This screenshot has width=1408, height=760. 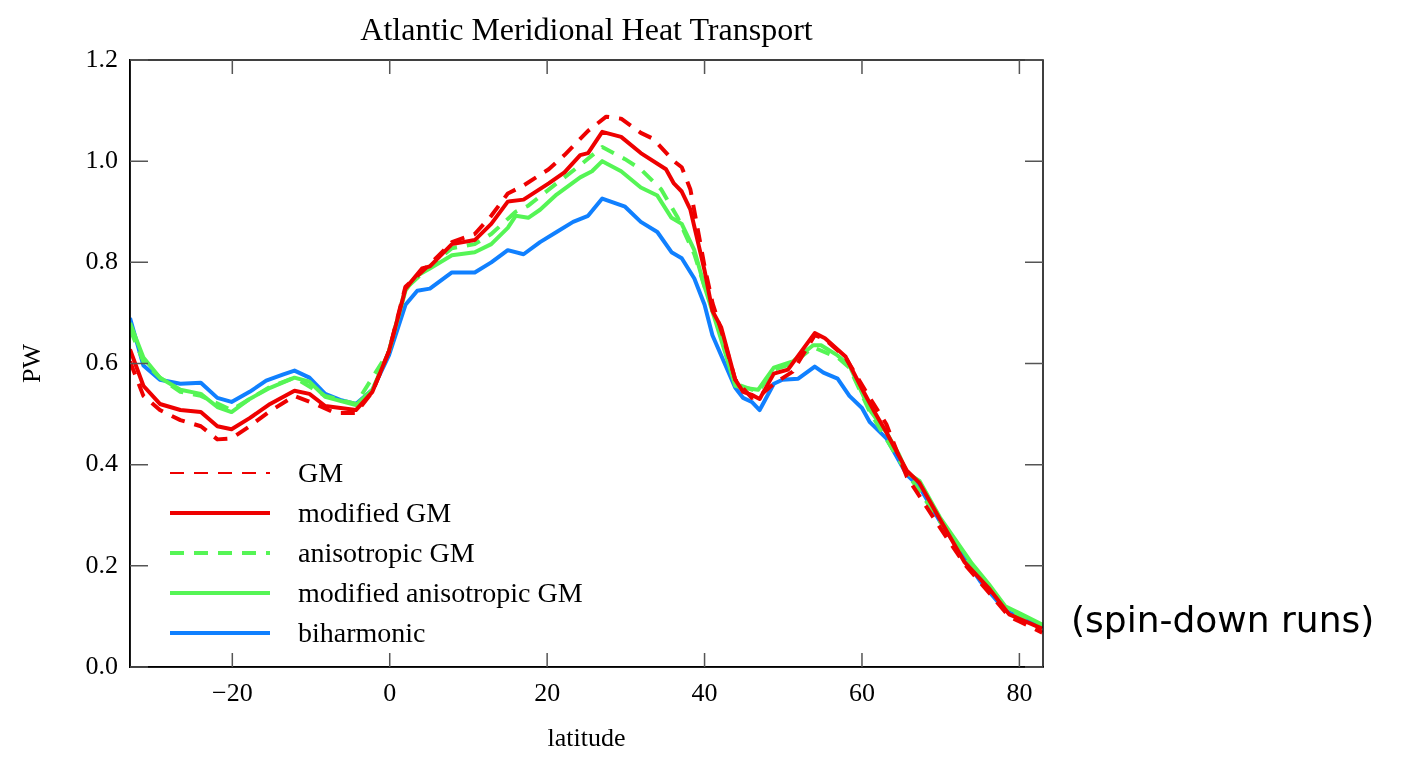 I want to click on x-tick-label: 80, so click(x=1019, y=693).